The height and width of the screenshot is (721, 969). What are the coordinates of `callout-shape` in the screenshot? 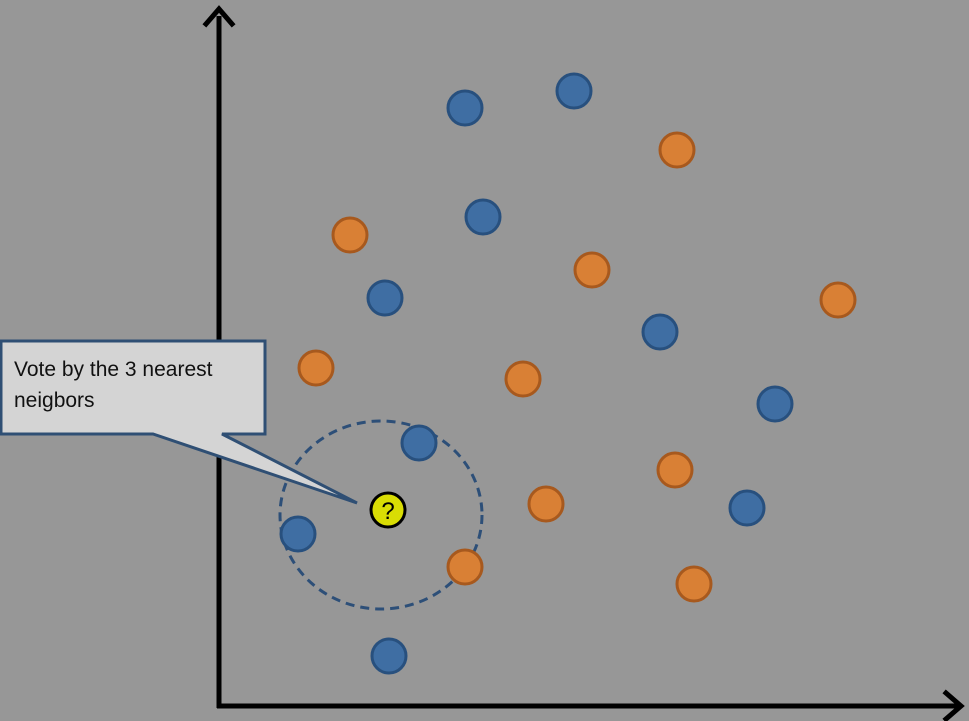 It's located at (179, 422).